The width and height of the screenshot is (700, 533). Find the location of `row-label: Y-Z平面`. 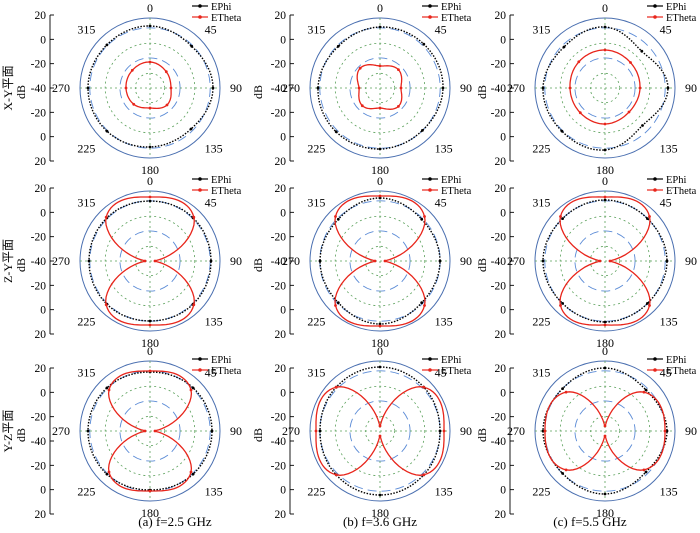

row-label: Y-Z平面 is located at coordinates (8, 431).